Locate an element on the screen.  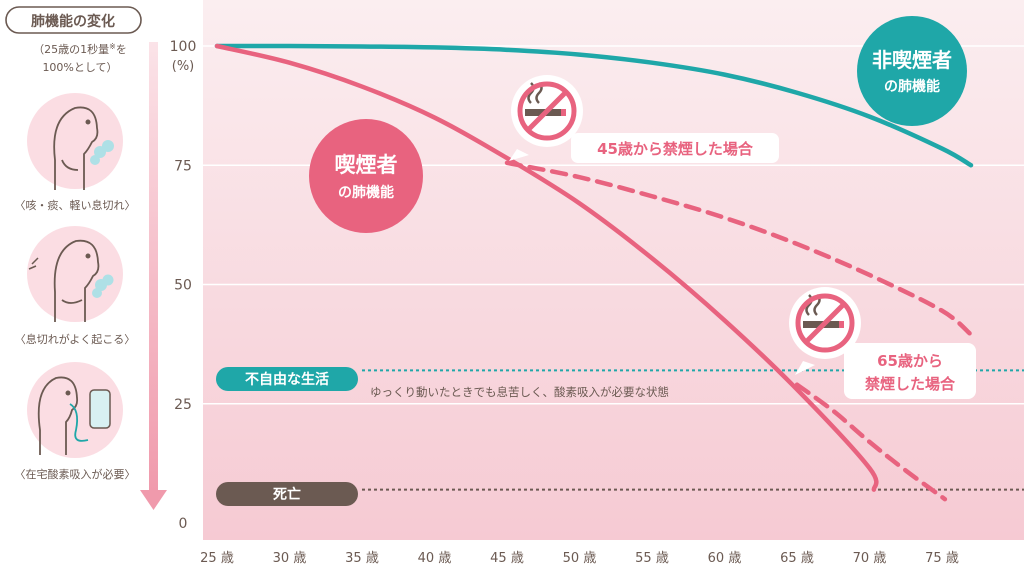
x-tick-label: 25 歳 is located at coordinates (217, 558).